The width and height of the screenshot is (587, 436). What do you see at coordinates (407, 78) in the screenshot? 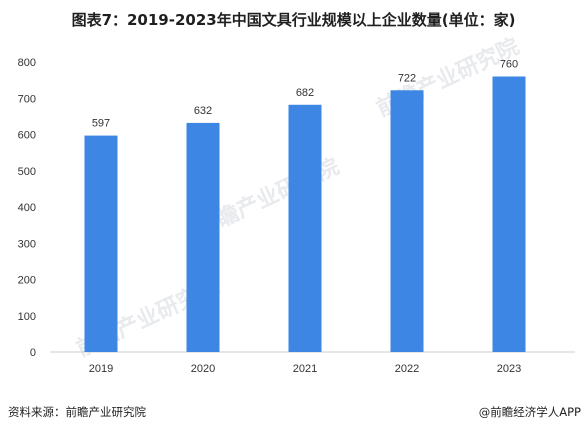
I see `data-label: 722` at bounding box center [407, 78].